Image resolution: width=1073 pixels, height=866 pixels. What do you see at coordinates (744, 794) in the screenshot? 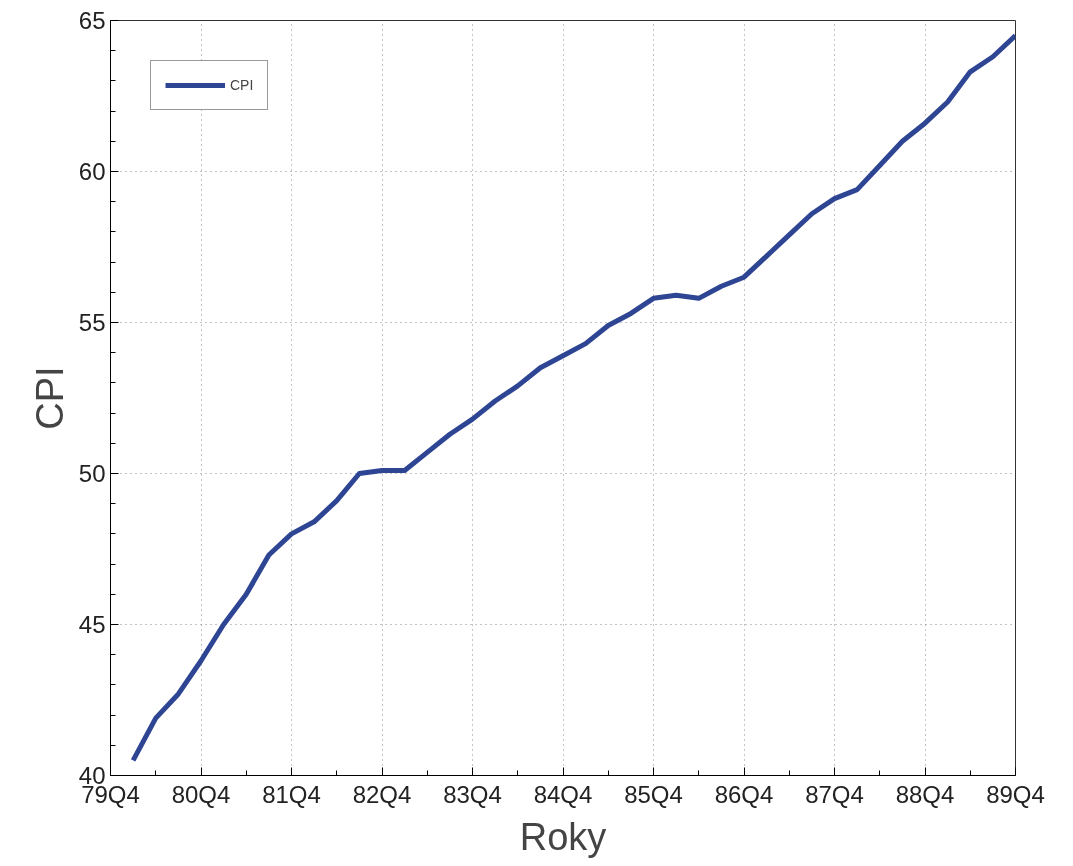
I see `x-tick-label: 86Q4` at bounding box center [744, 794].